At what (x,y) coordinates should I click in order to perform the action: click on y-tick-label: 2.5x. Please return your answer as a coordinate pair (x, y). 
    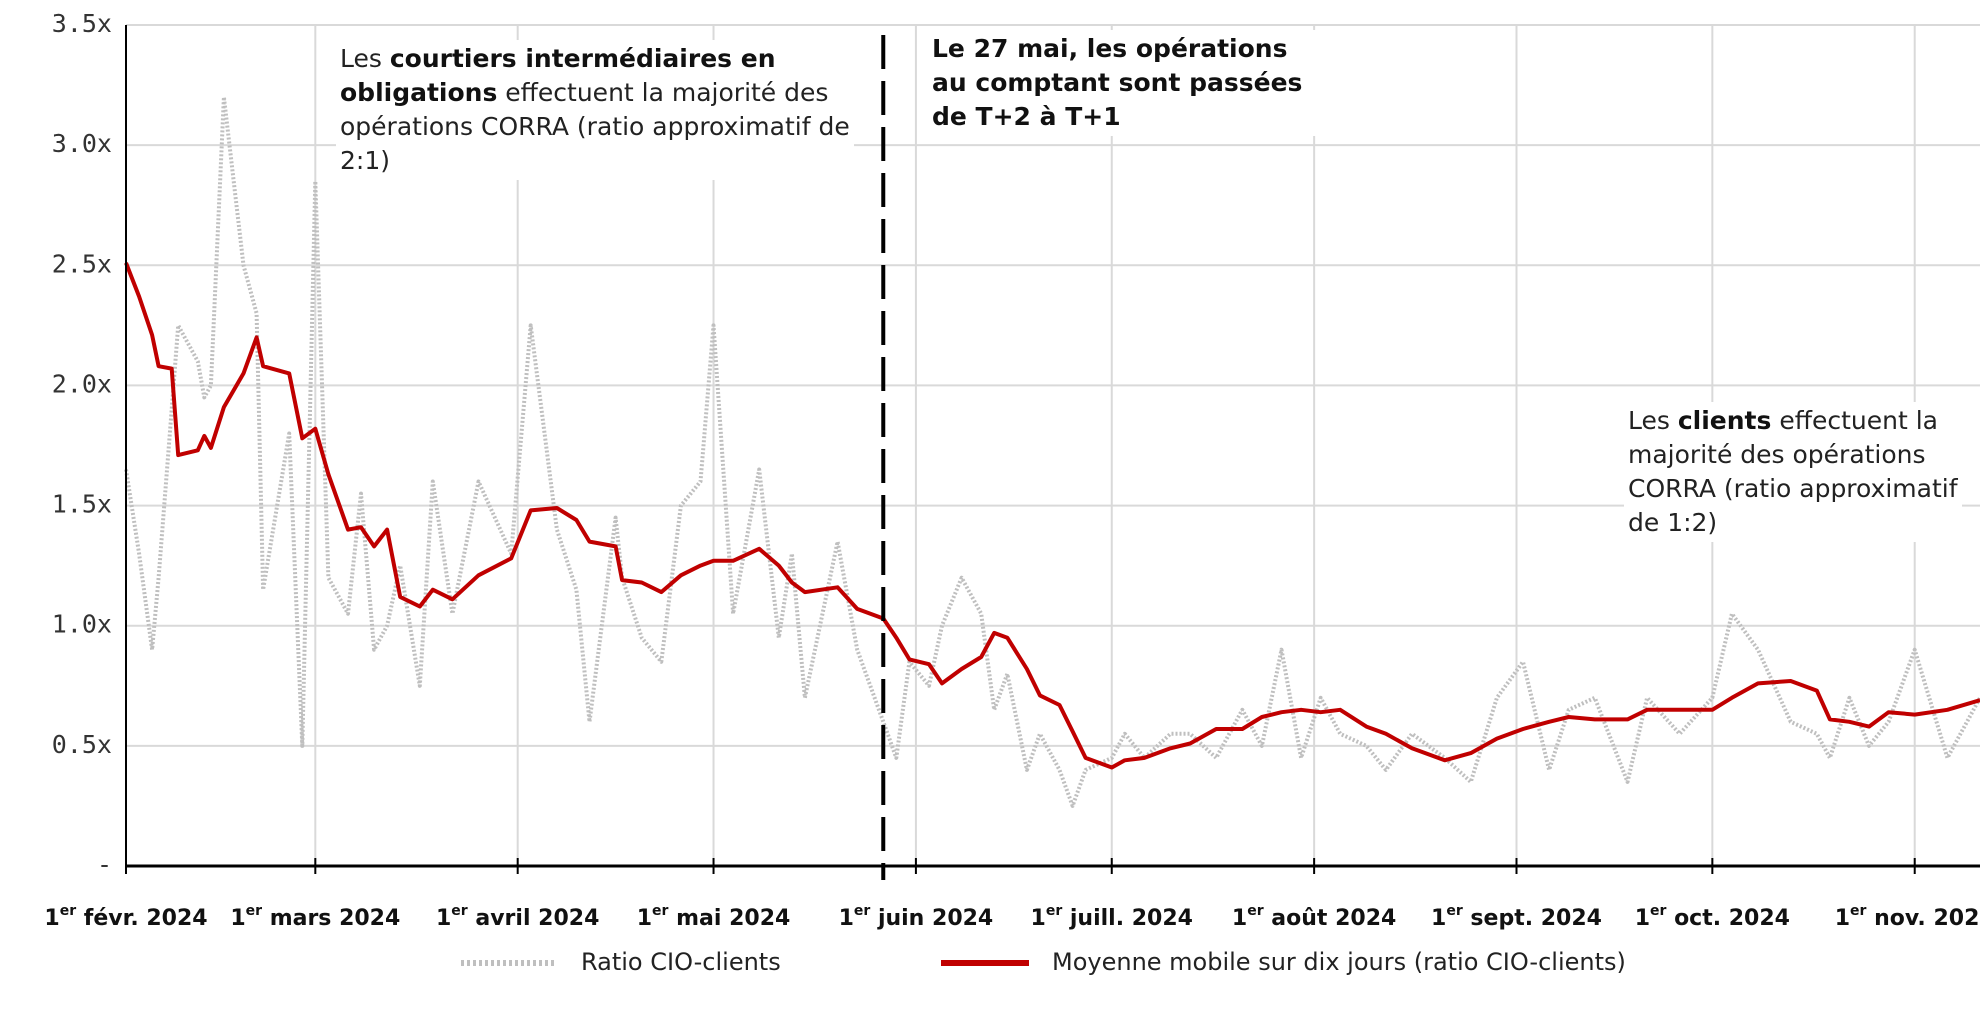
    Looking at the image, I should click on (82, 263).